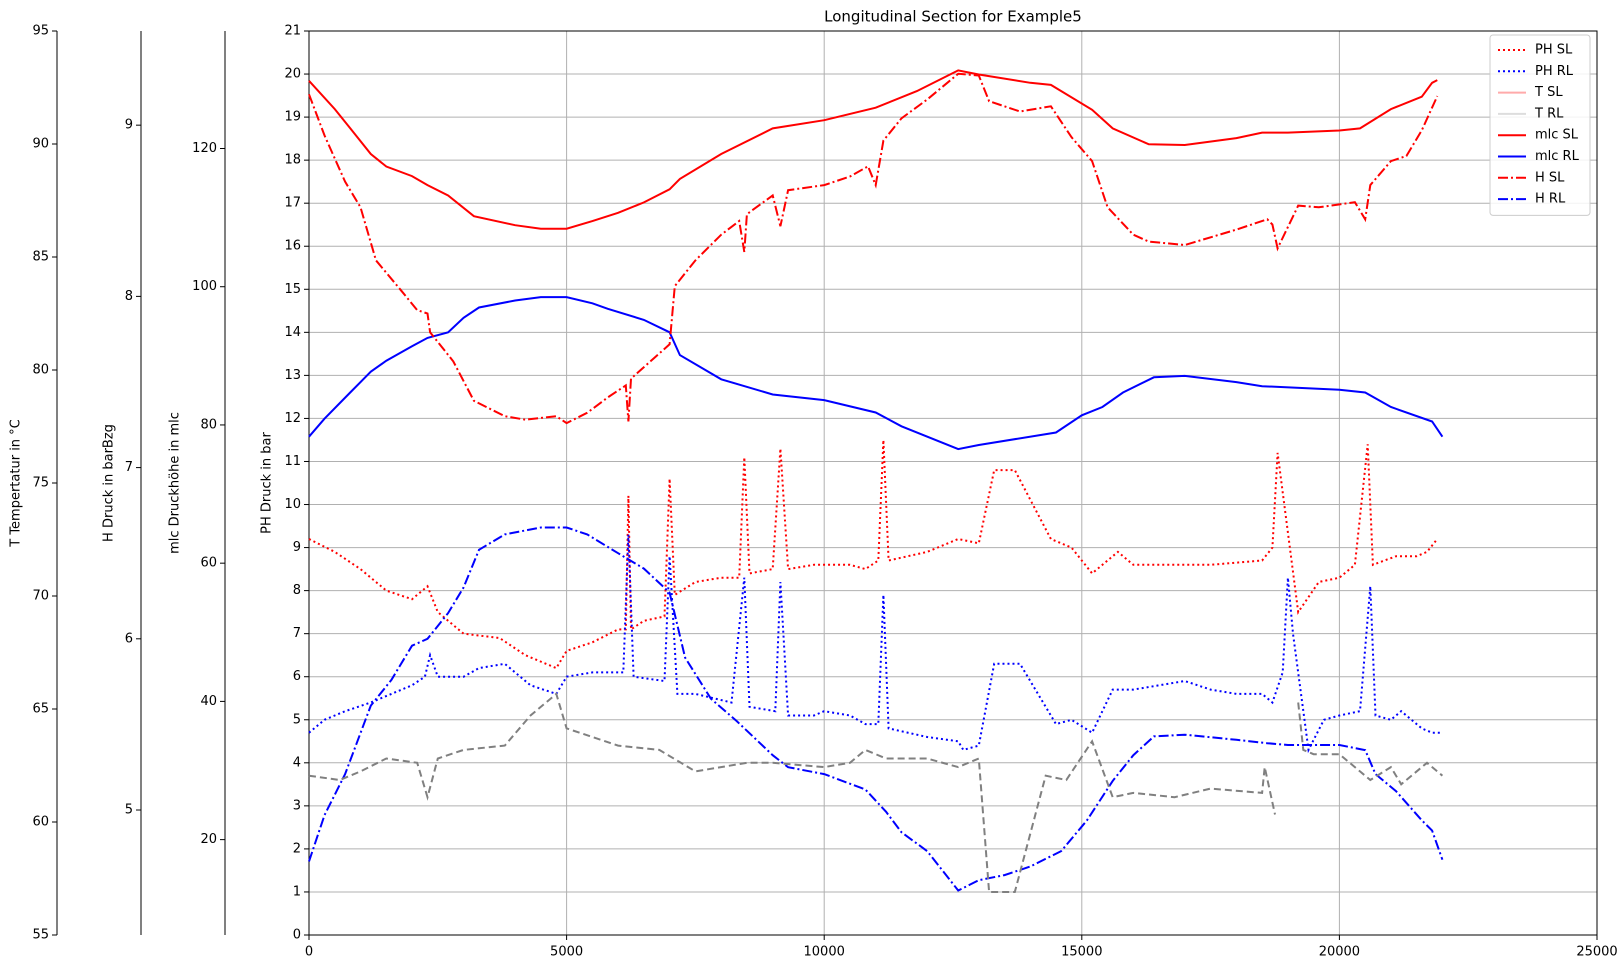  I want to click on y-axis-label: H Druck in barBzg, so click(109, 483).